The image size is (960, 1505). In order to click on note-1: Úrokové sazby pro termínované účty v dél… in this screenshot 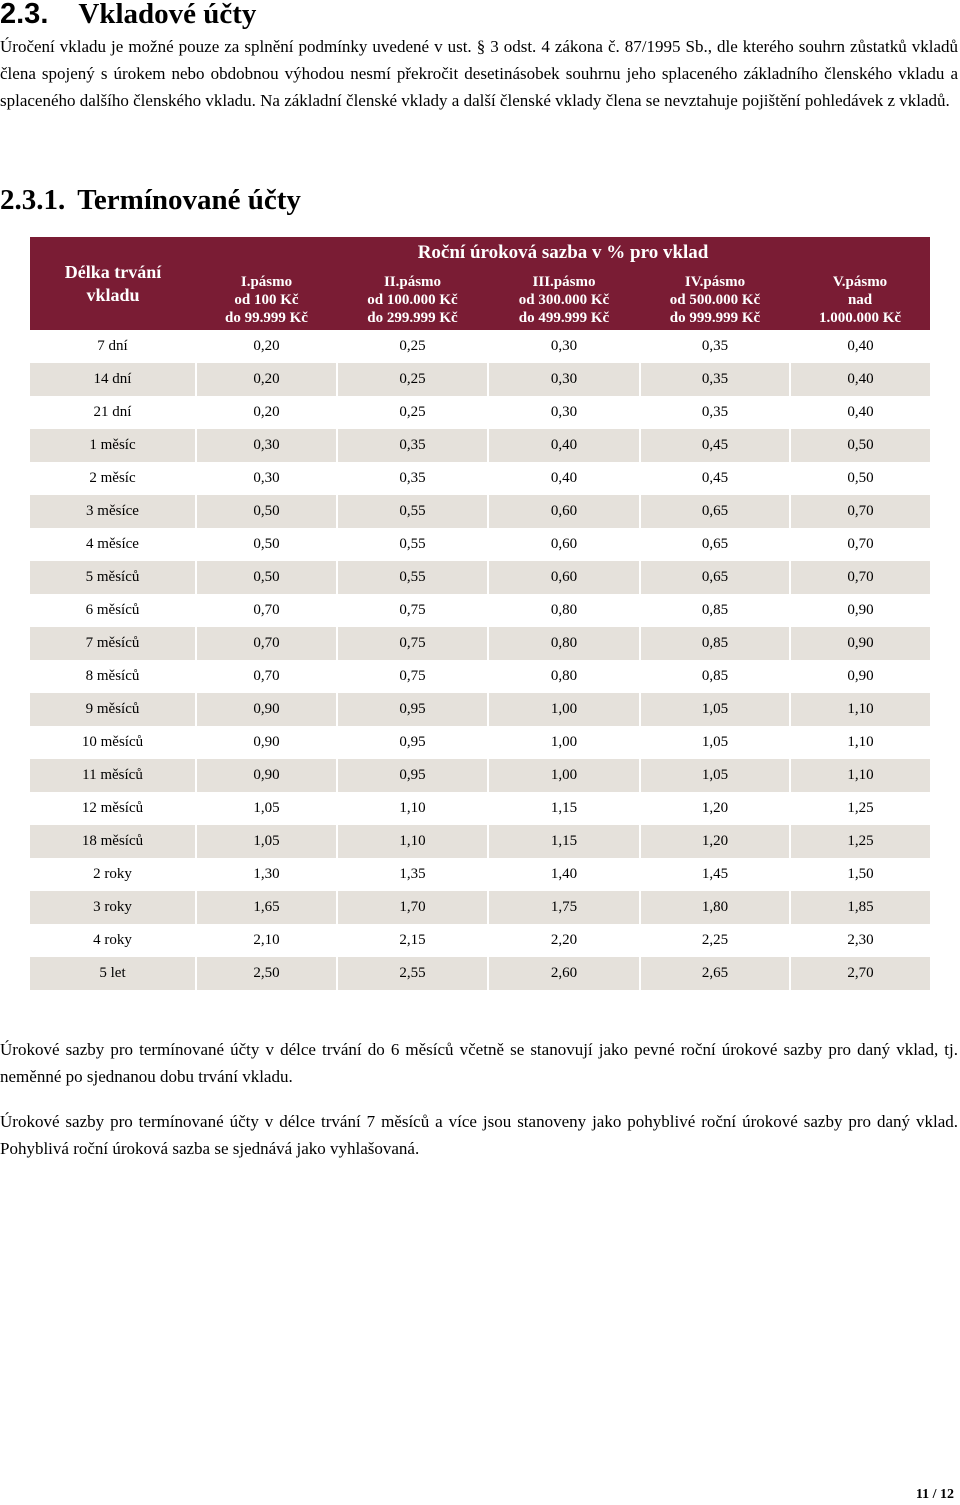, I will do `click(479, 1063)`.